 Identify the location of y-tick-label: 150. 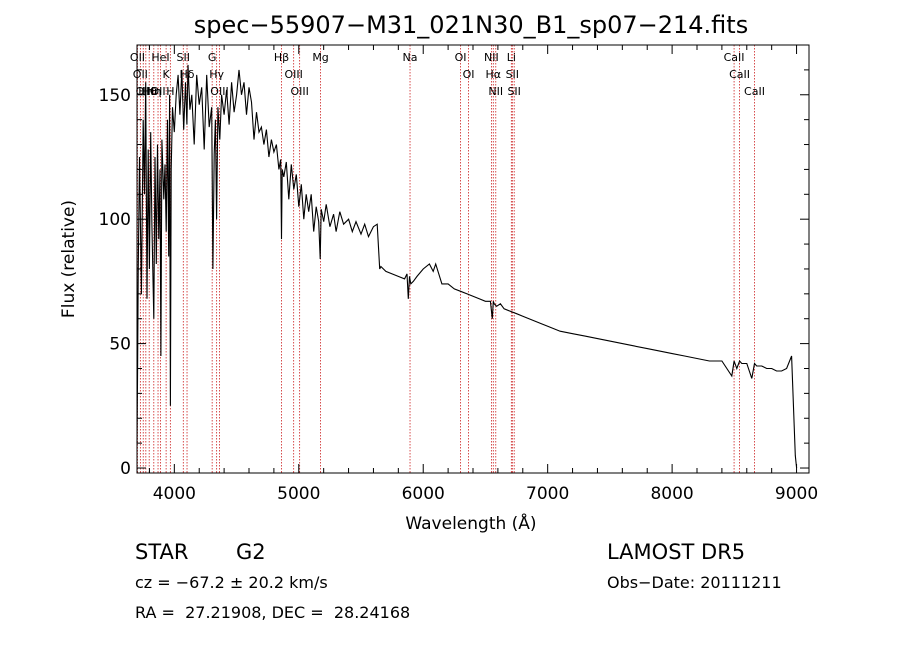
(115, 96).